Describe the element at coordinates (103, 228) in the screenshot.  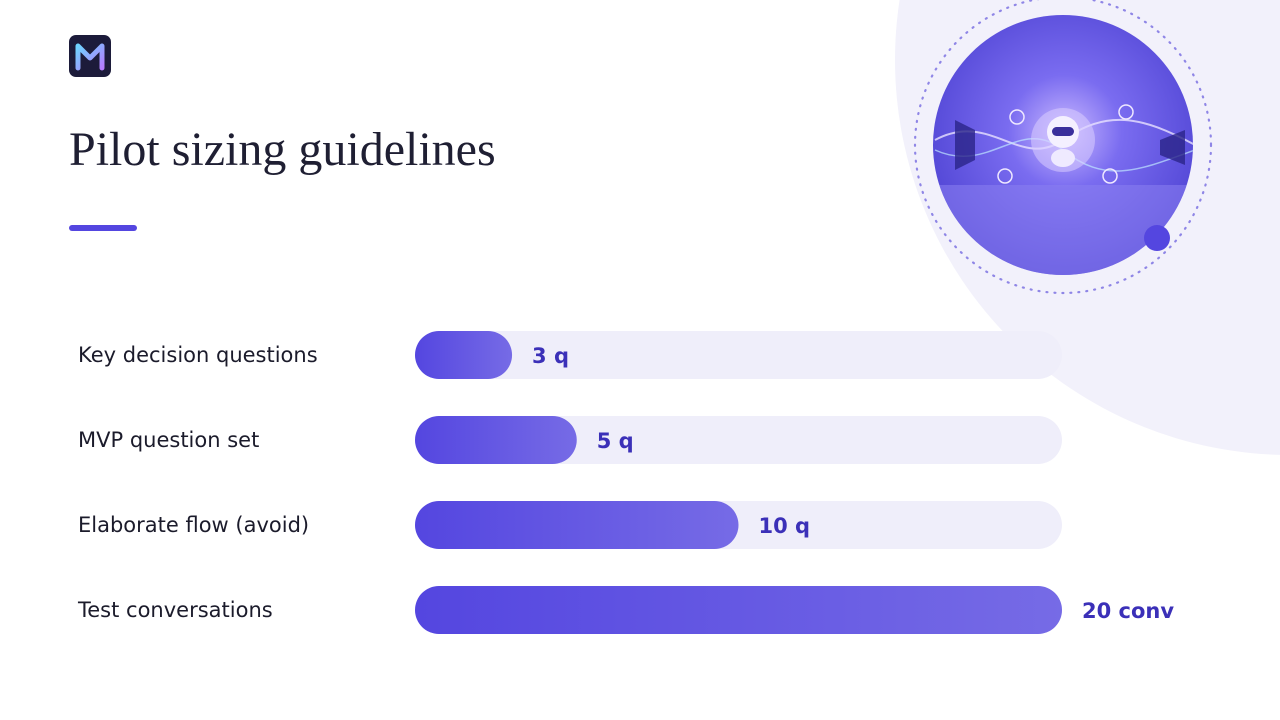
I see `title-accent` at that location.